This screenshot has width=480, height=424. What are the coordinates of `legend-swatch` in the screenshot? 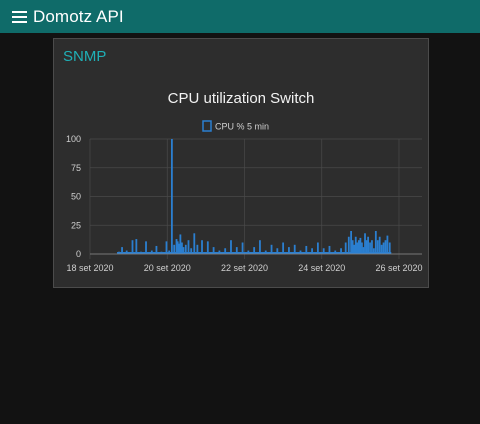 It's located at (207, 126).